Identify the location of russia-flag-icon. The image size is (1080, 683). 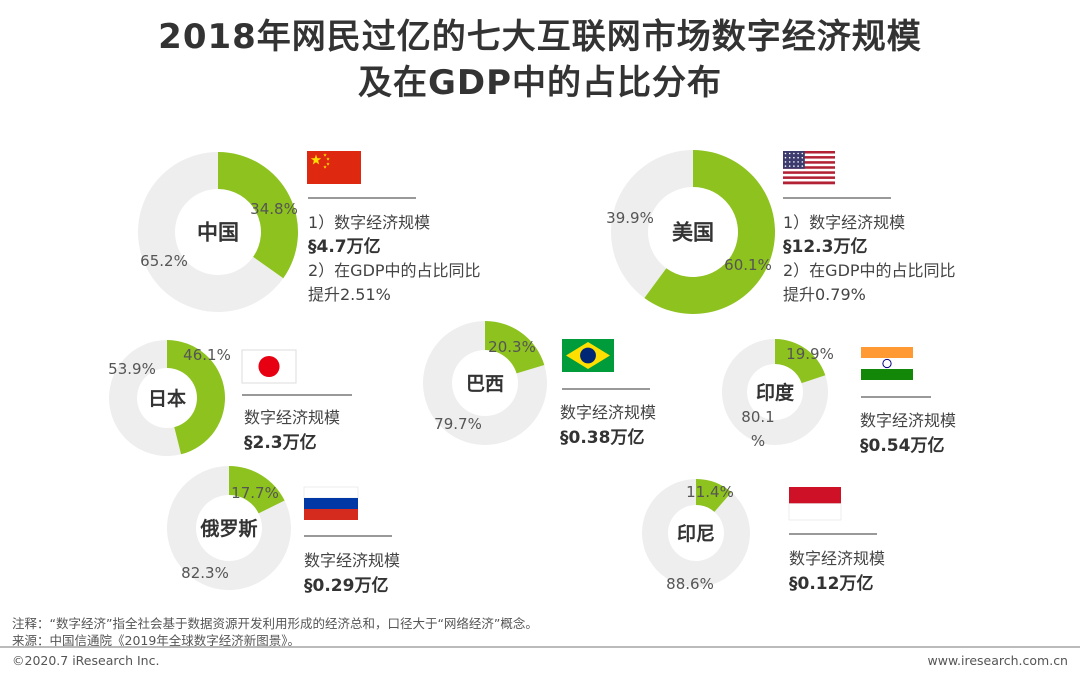
(331, 503).